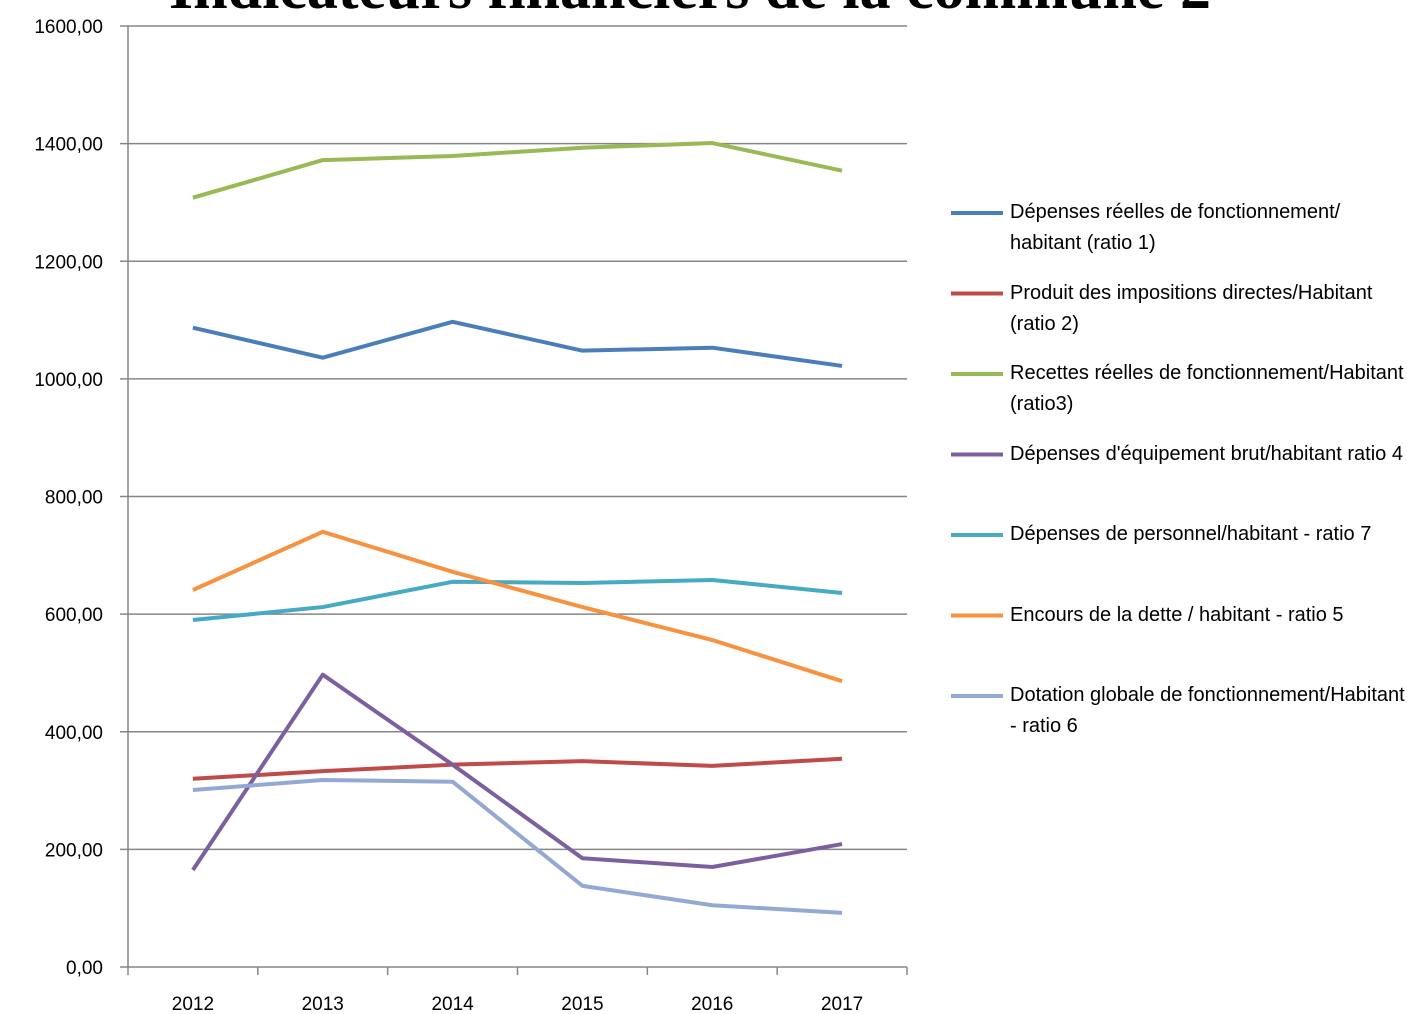 The height and width of the screenshot is (1014, 1407). I want to click on y-tick-label: 0,00, so click(84, 968).